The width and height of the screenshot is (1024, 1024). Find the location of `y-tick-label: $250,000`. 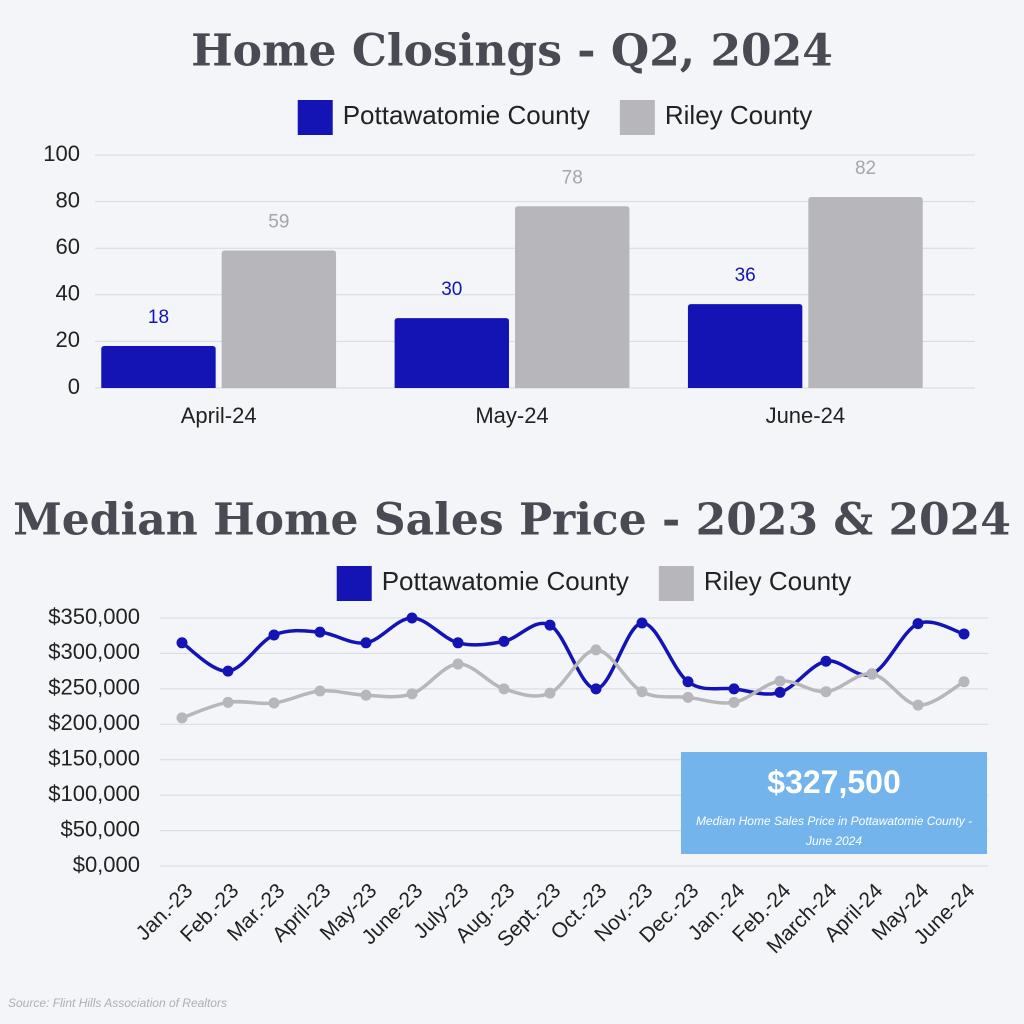

y-tick-label: $250,000 is located at coordinates (94, 687).